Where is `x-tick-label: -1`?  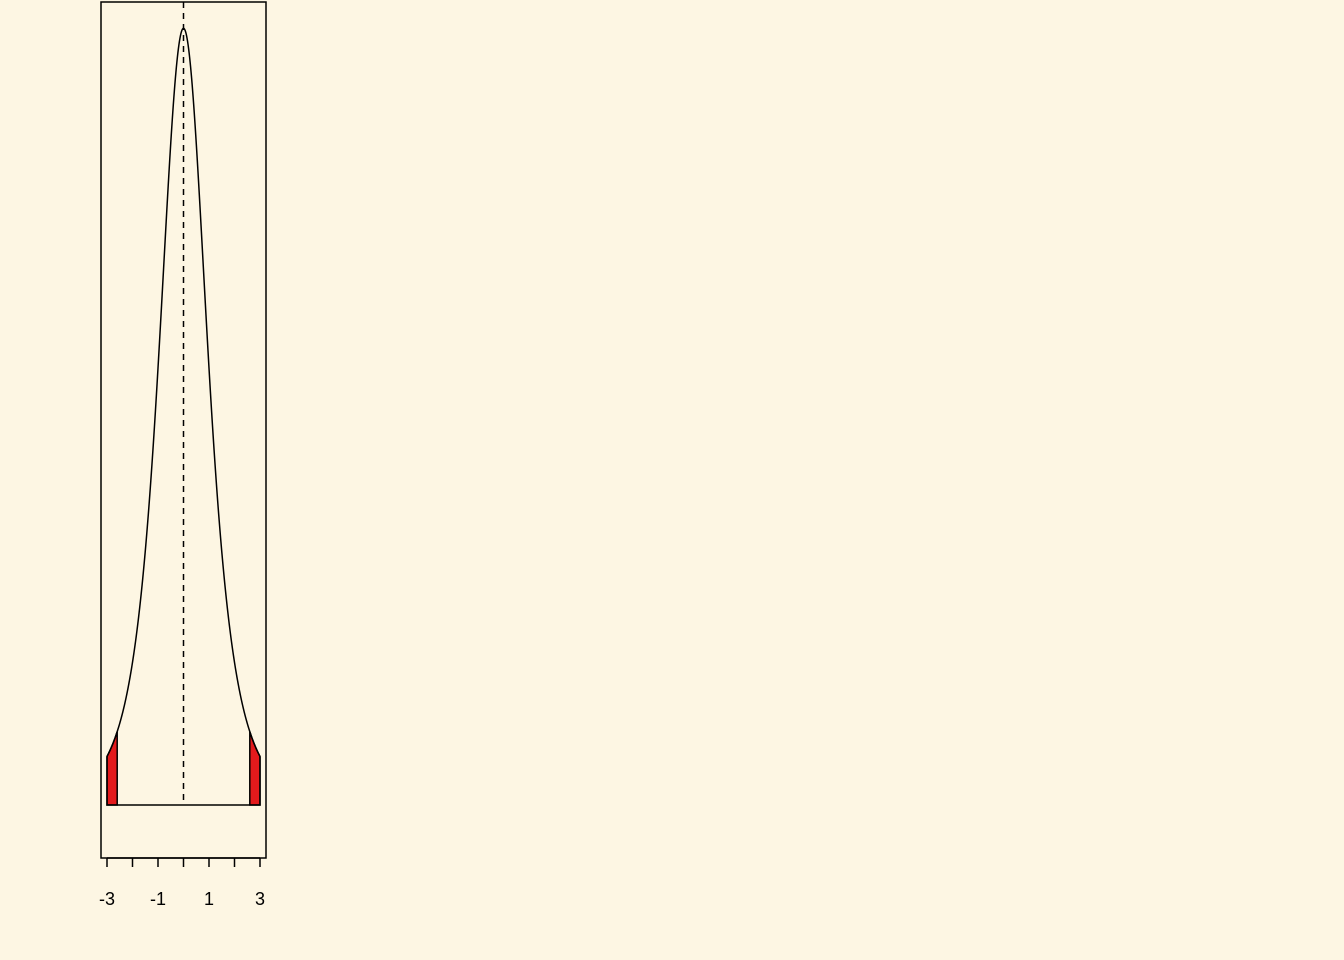 x-tick-label: -1 is located at coordinates (158, 899).